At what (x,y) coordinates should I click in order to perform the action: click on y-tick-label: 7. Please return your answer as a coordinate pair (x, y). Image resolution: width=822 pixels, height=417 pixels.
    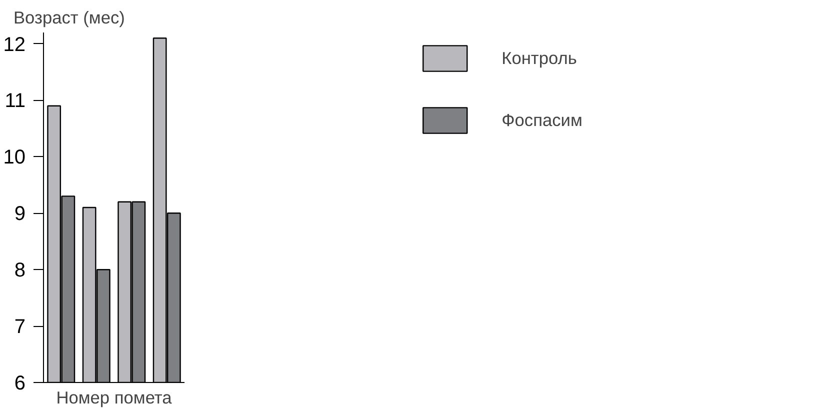
    Looking at the image, I should click on (20, 327).